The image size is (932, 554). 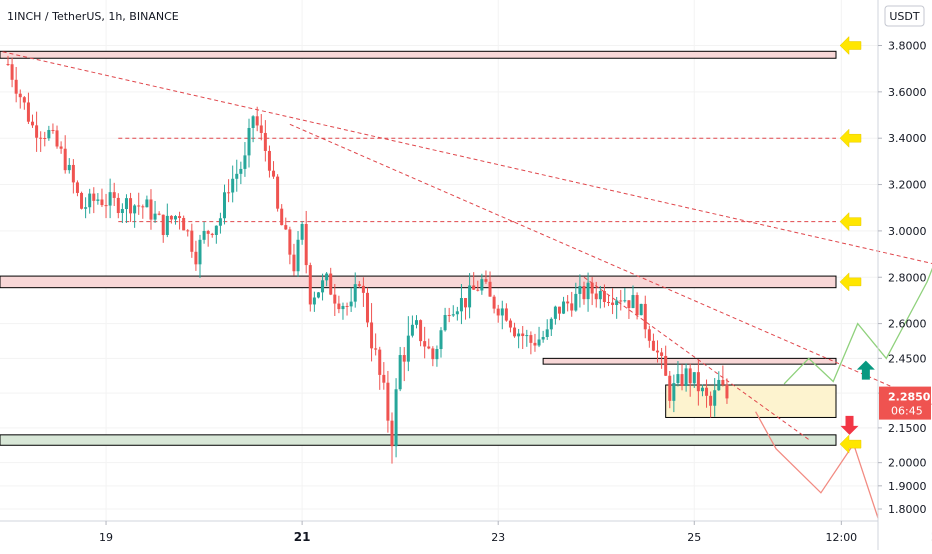 I want to click on red-down-arrow-icon, so click(x=849, y=425).